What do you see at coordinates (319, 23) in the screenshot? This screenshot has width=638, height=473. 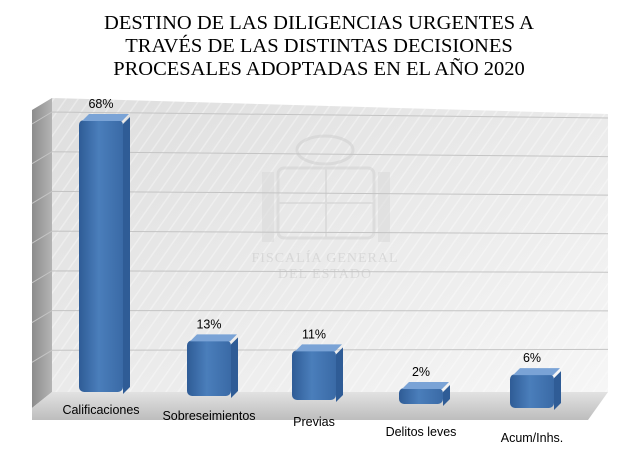 I see `chart-title-line-1: DESTINO DE LAS DILIGENCIAS URGENTES A` at bounding box center [319, 23].